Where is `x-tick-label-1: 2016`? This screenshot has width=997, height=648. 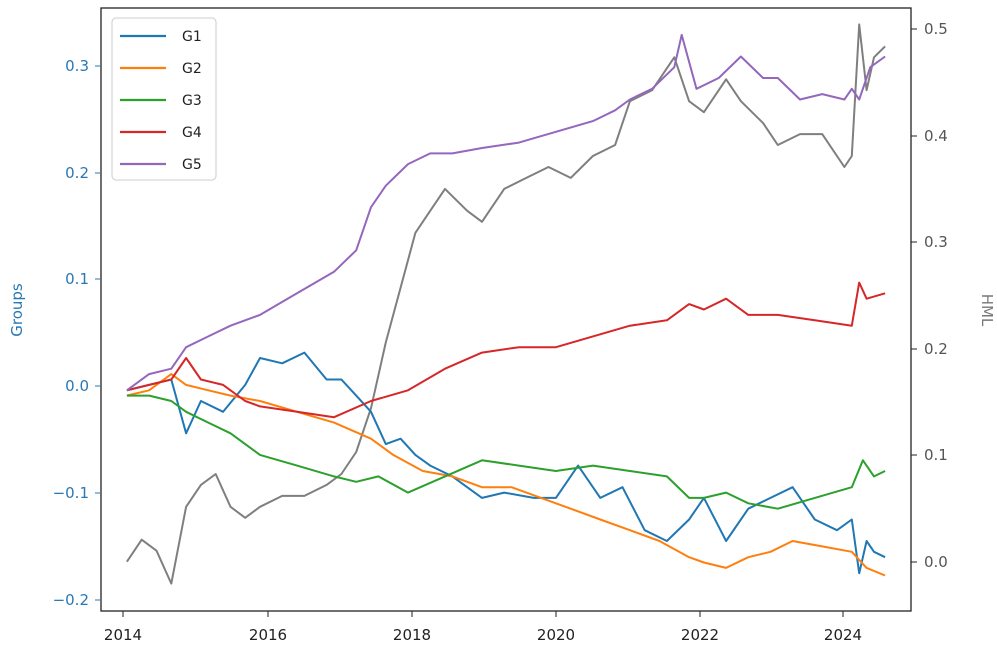
x-tick-label-1: 2016 is located at coordinates (268, 635).